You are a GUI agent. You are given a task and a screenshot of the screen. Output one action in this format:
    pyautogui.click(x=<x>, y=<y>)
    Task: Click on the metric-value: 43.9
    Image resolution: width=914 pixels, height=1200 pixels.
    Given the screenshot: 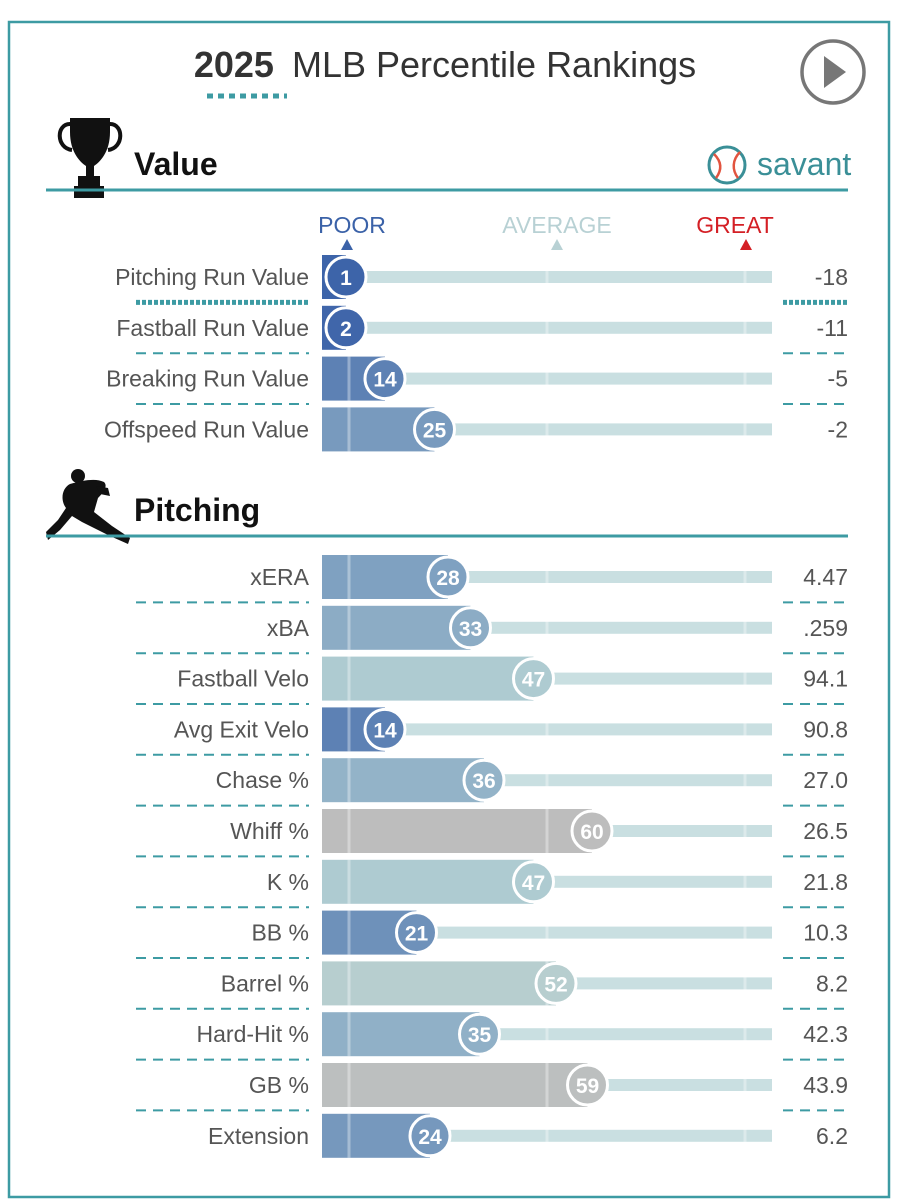 What is the action you would take?
    pyautogui.click(x=825, y=1085)
    